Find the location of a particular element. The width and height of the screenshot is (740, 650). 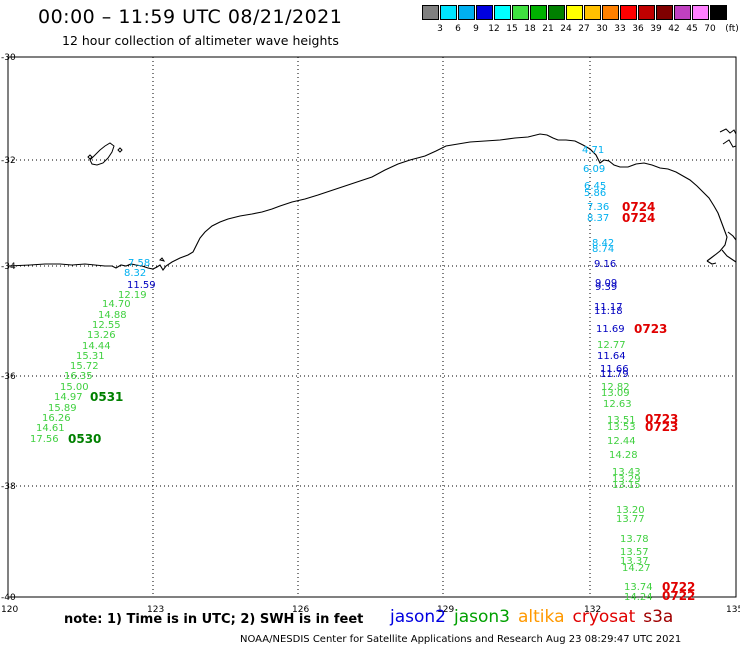

legend-label: 45 is located at coordinates (692, 29).